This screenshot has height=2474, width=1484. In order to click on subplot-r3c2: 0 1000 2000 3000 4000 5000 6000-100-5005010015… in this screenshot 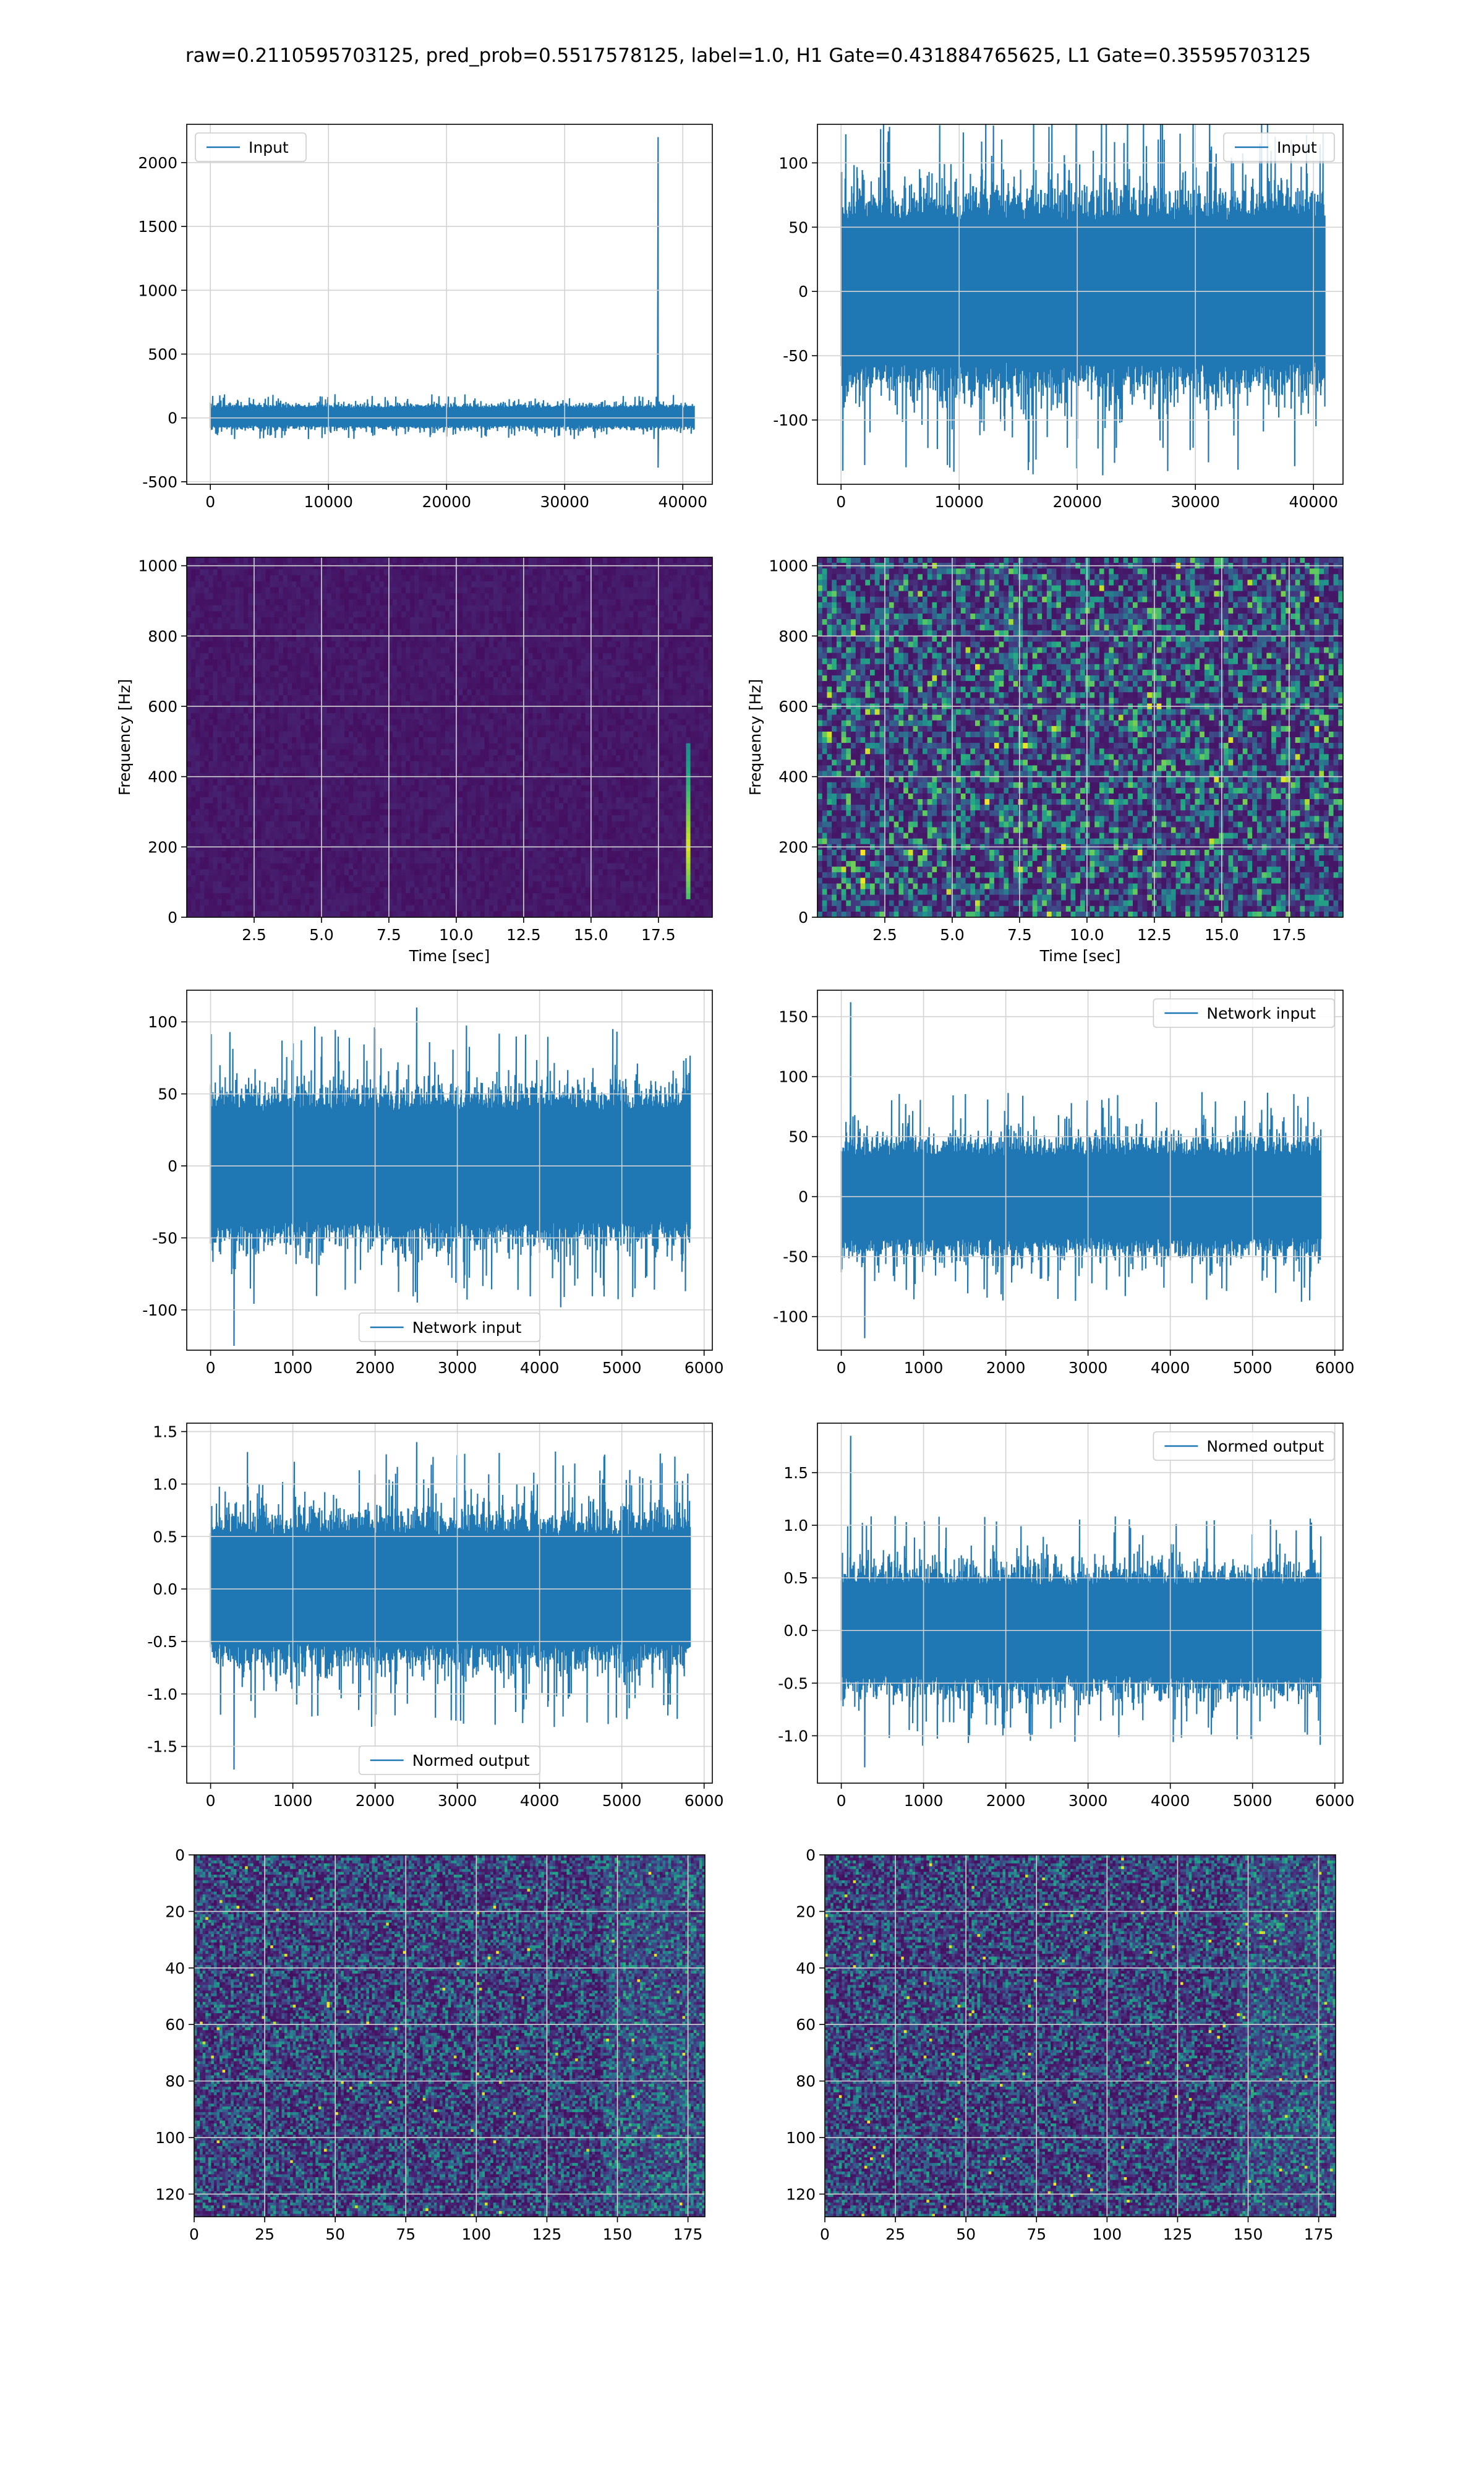, I will do `click(1063, 1183)`.